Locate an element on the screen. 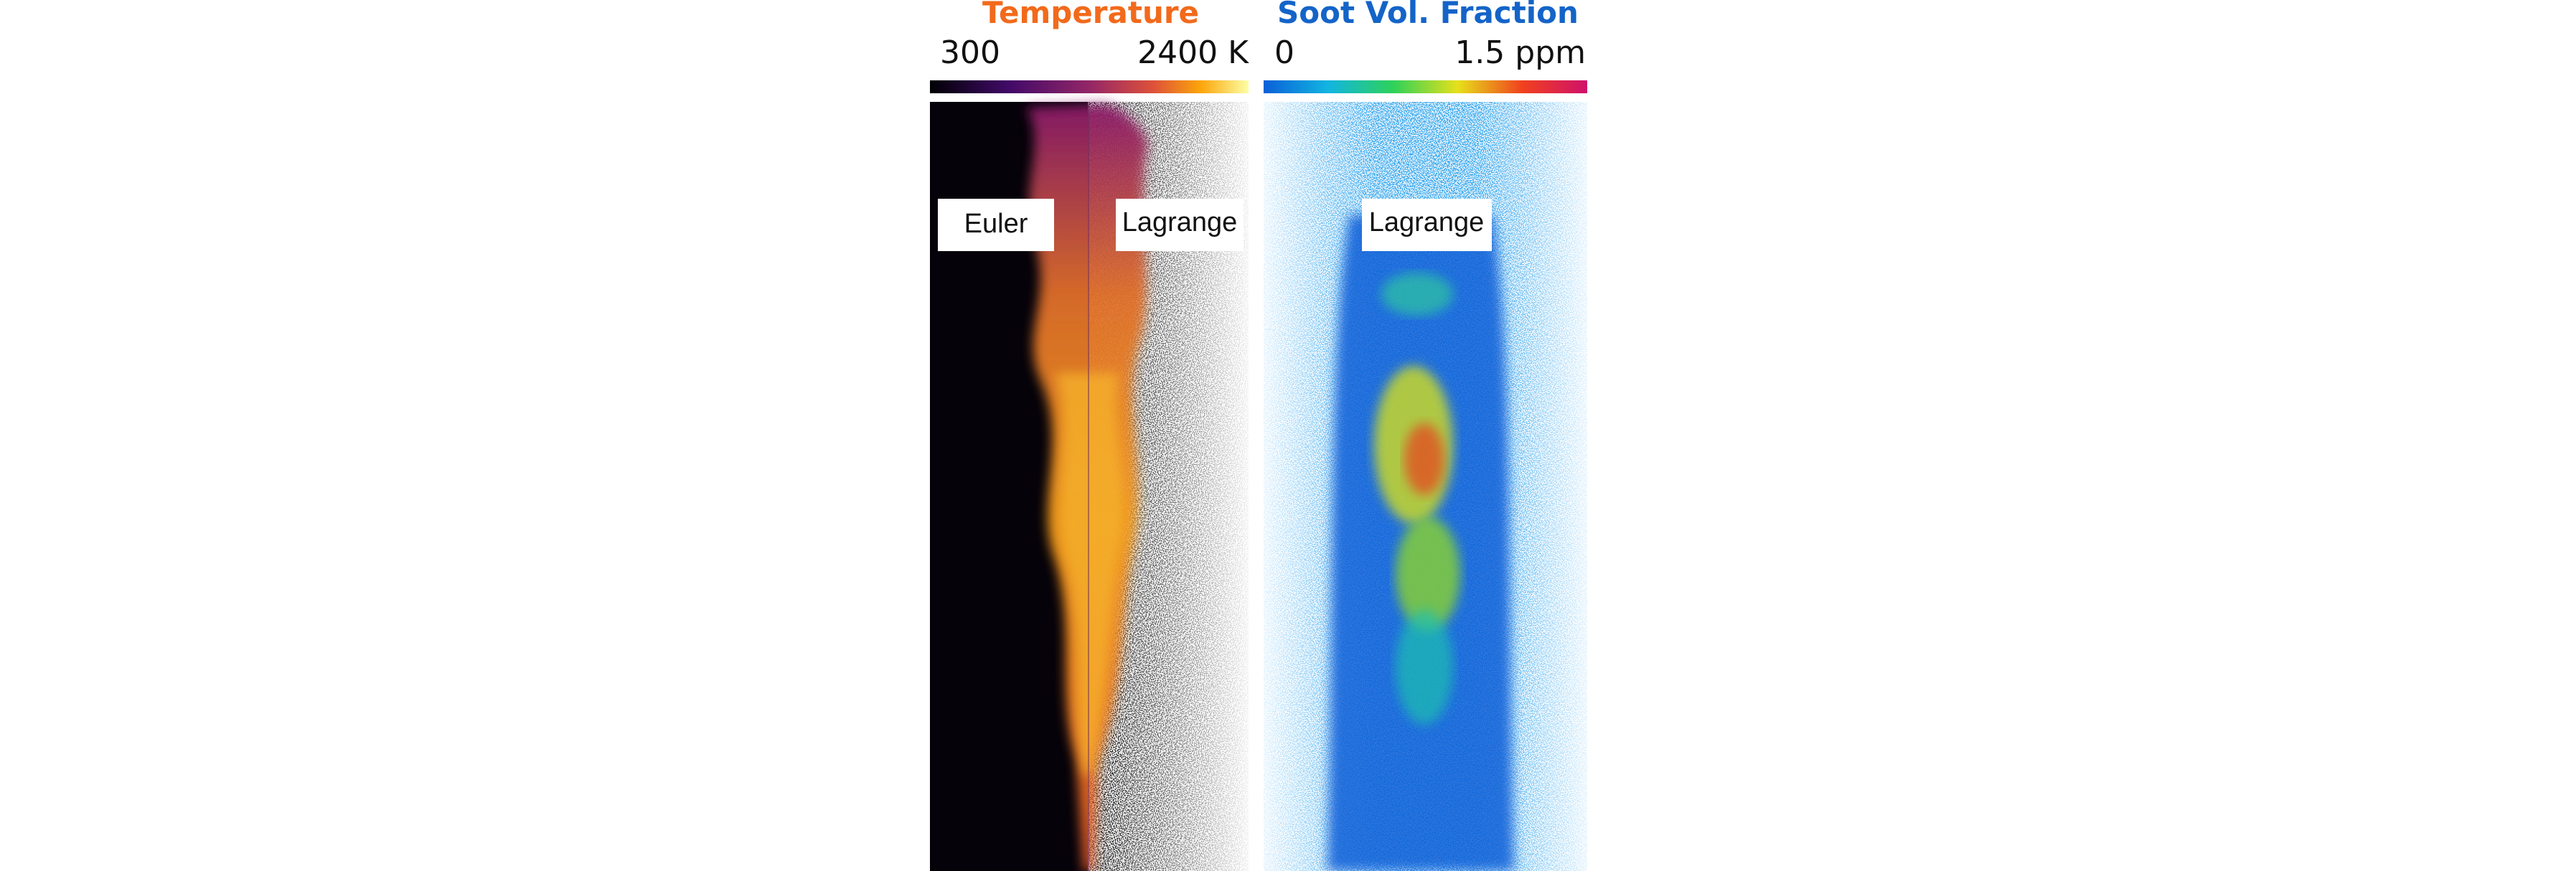 The height and width of the screenshot is (871, 2576). panel-title: Soot Vol. Fraction is located at coordinates (1428, 15).